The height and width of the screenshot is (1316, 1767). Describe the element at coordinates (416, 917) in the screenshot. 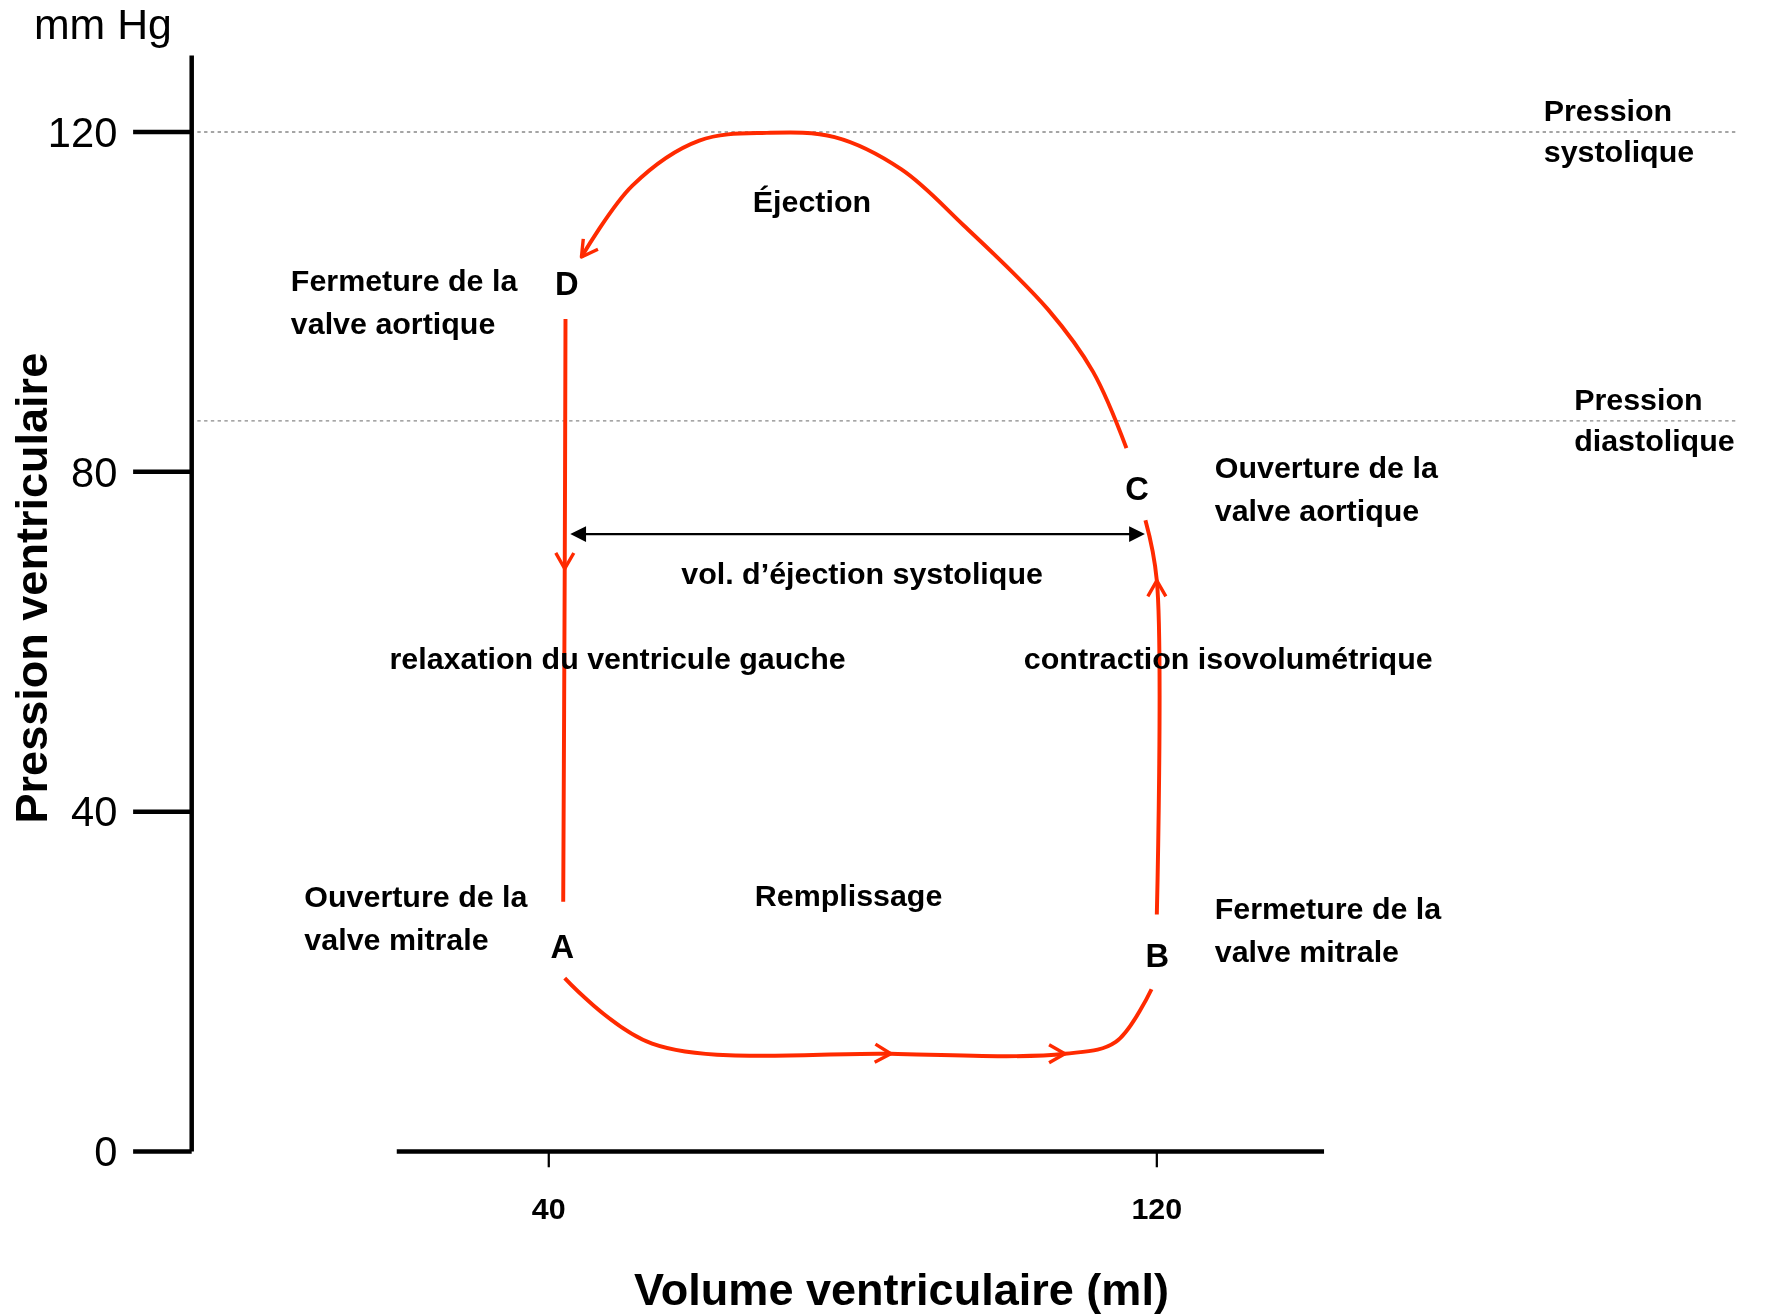

I see `annotation: Ouverture de la valve mitrale` at that location.